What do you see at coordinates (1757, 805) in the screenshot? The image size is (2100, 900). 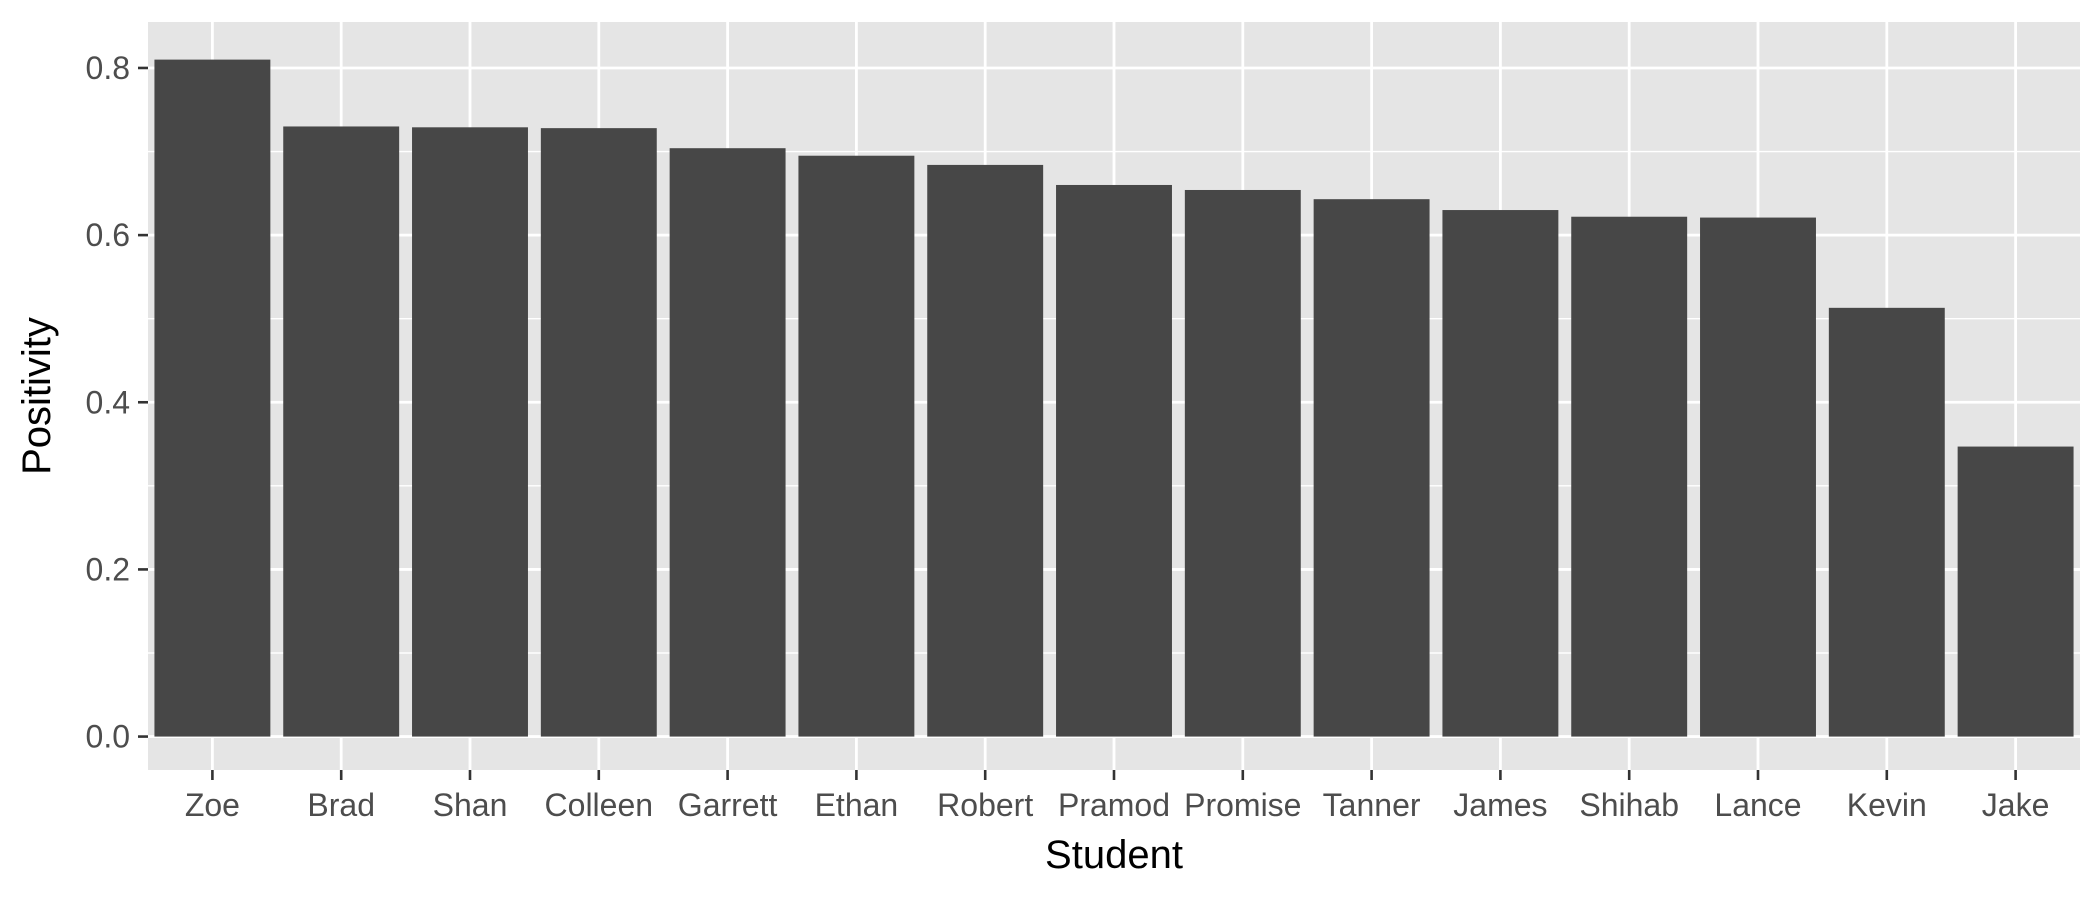 I see `x-tick-label: Lance` at bounding box center [1757, 805].